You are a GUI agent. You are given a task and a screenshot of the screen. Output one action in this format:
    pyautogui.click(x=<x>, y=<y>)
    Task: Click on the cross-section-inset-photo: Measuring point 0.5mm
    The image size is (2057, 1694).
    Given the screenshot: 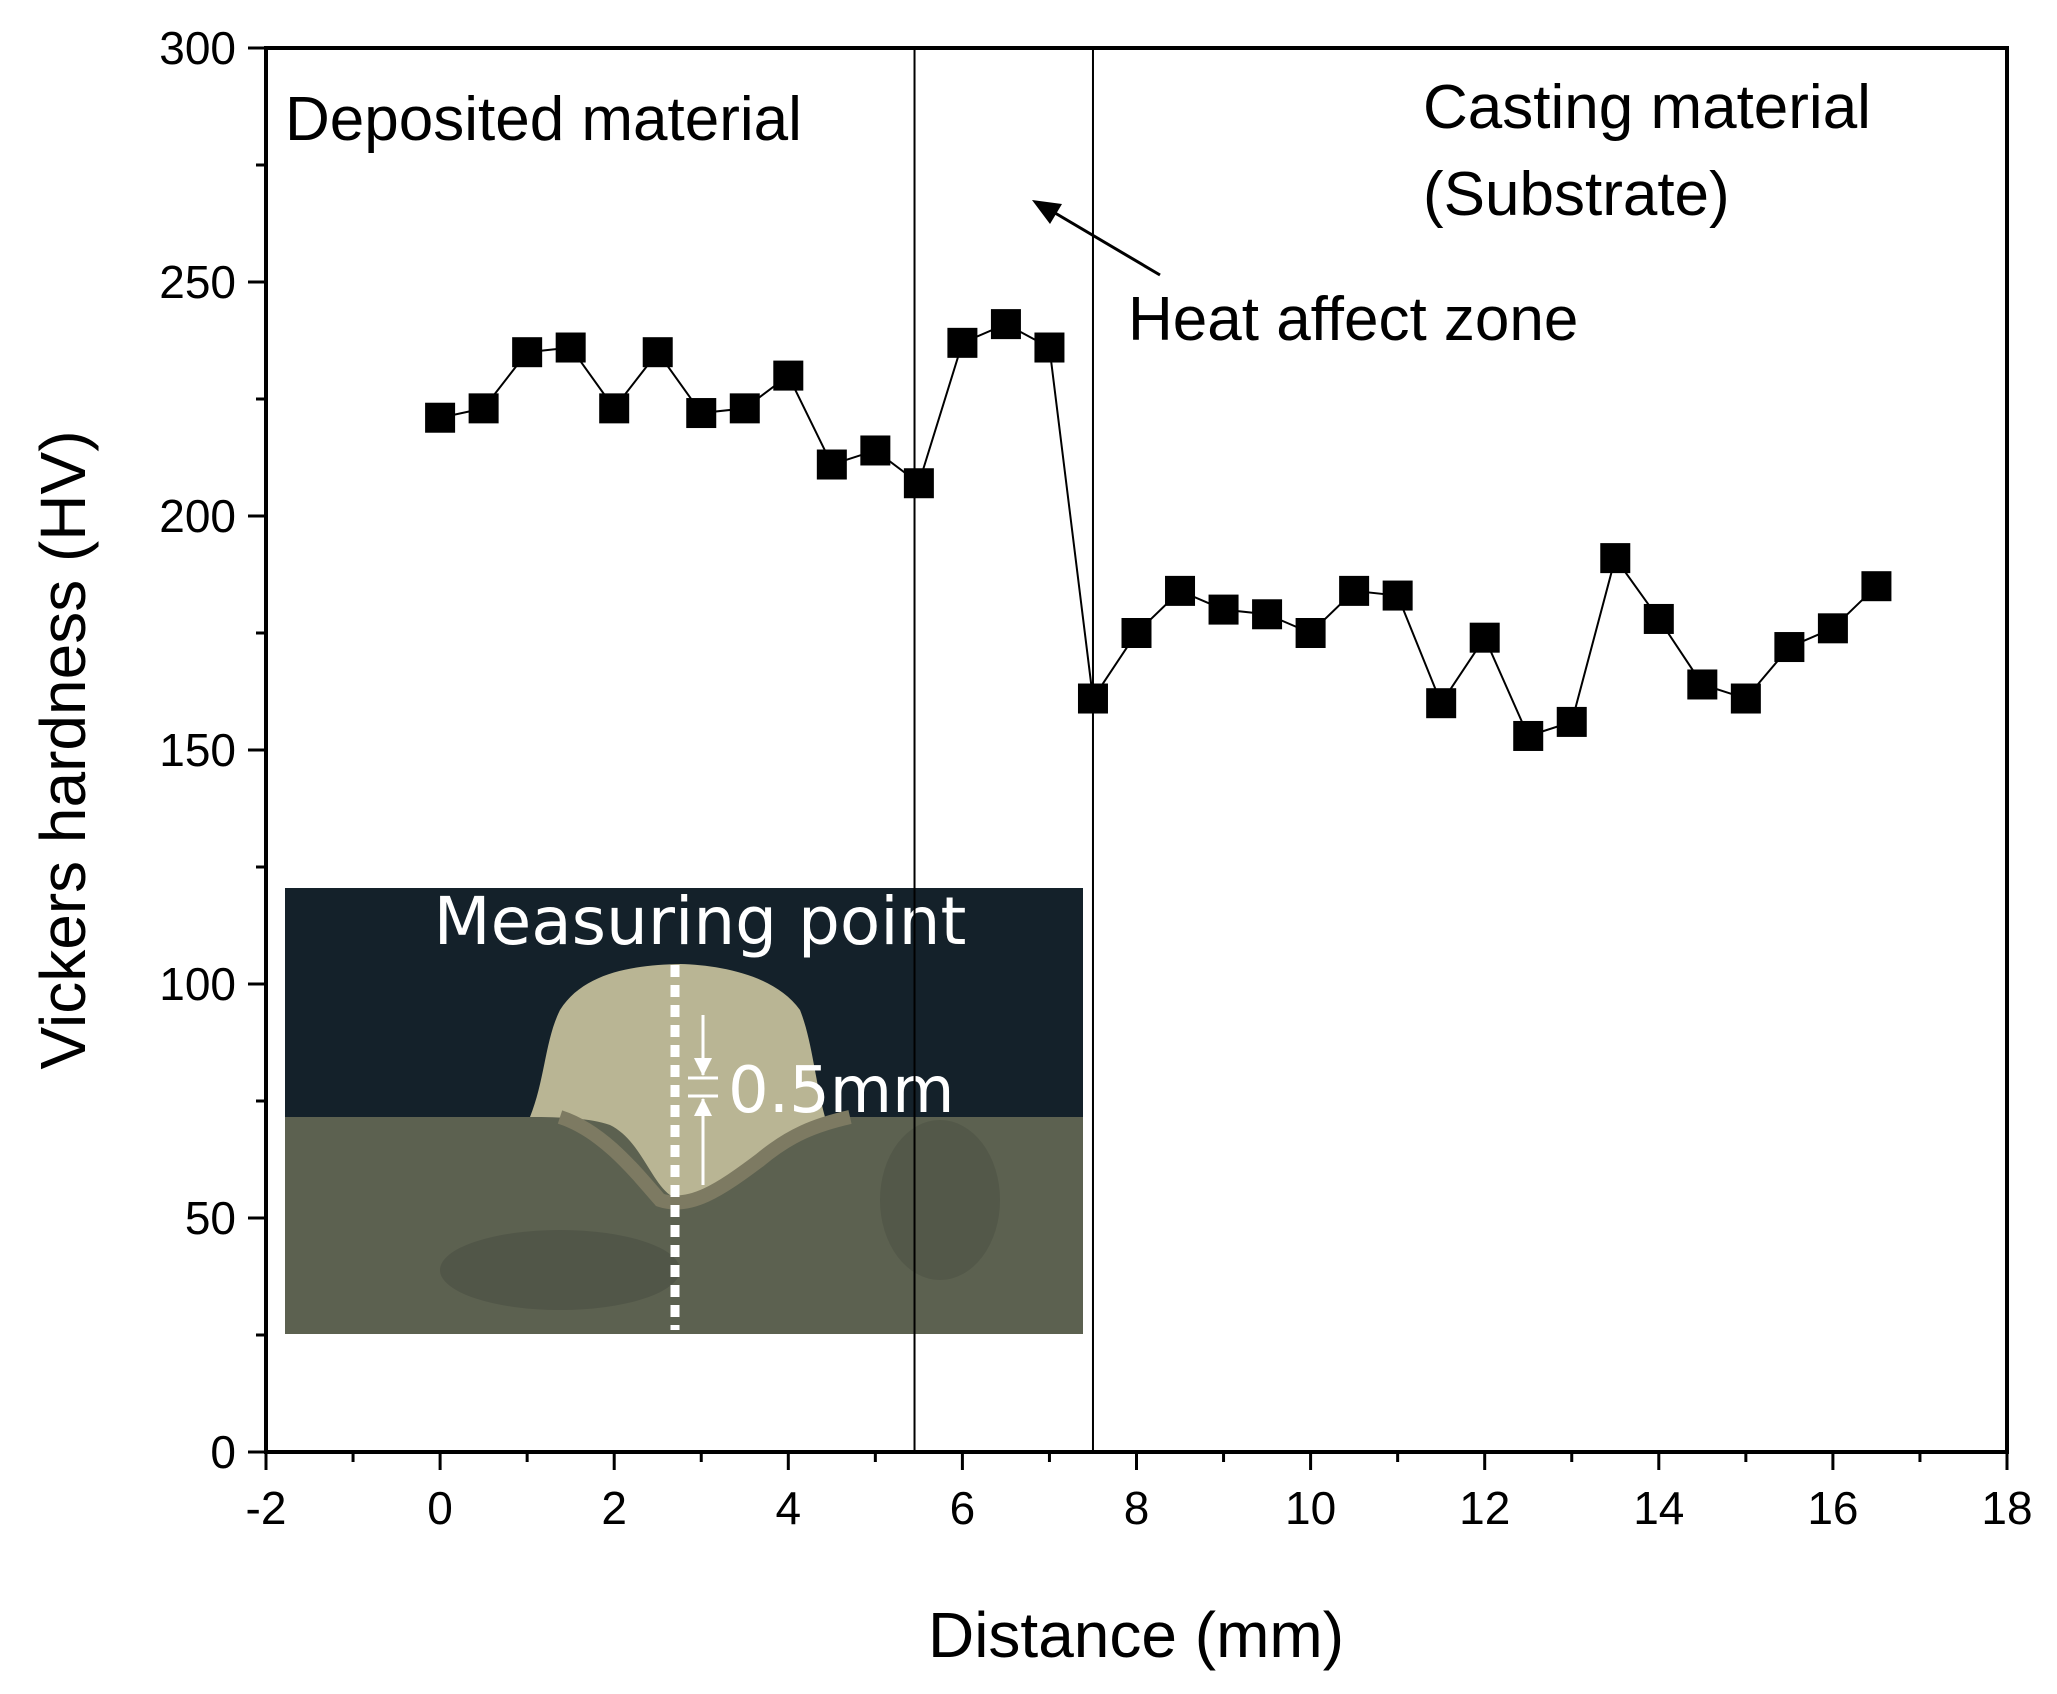 What is the action you would take?
    pyautogui.click(x=684, y=1108)
    